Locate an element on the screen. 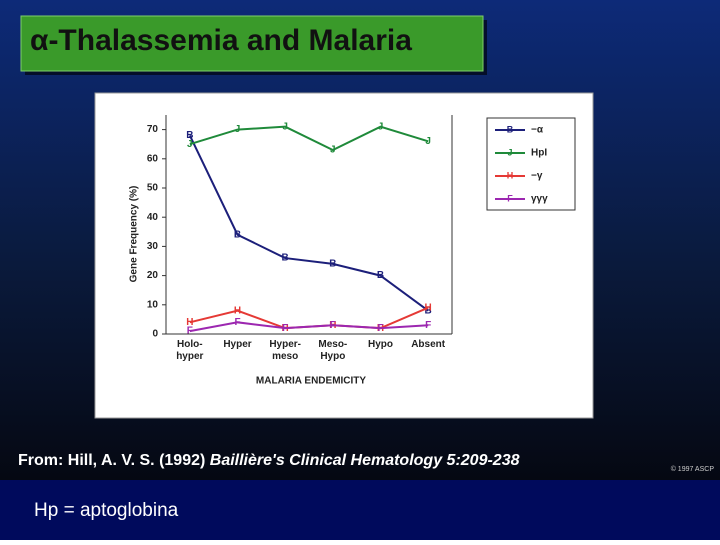 This screenshot has height=545, width=720. legend-box is located at coordinates (531, 164).